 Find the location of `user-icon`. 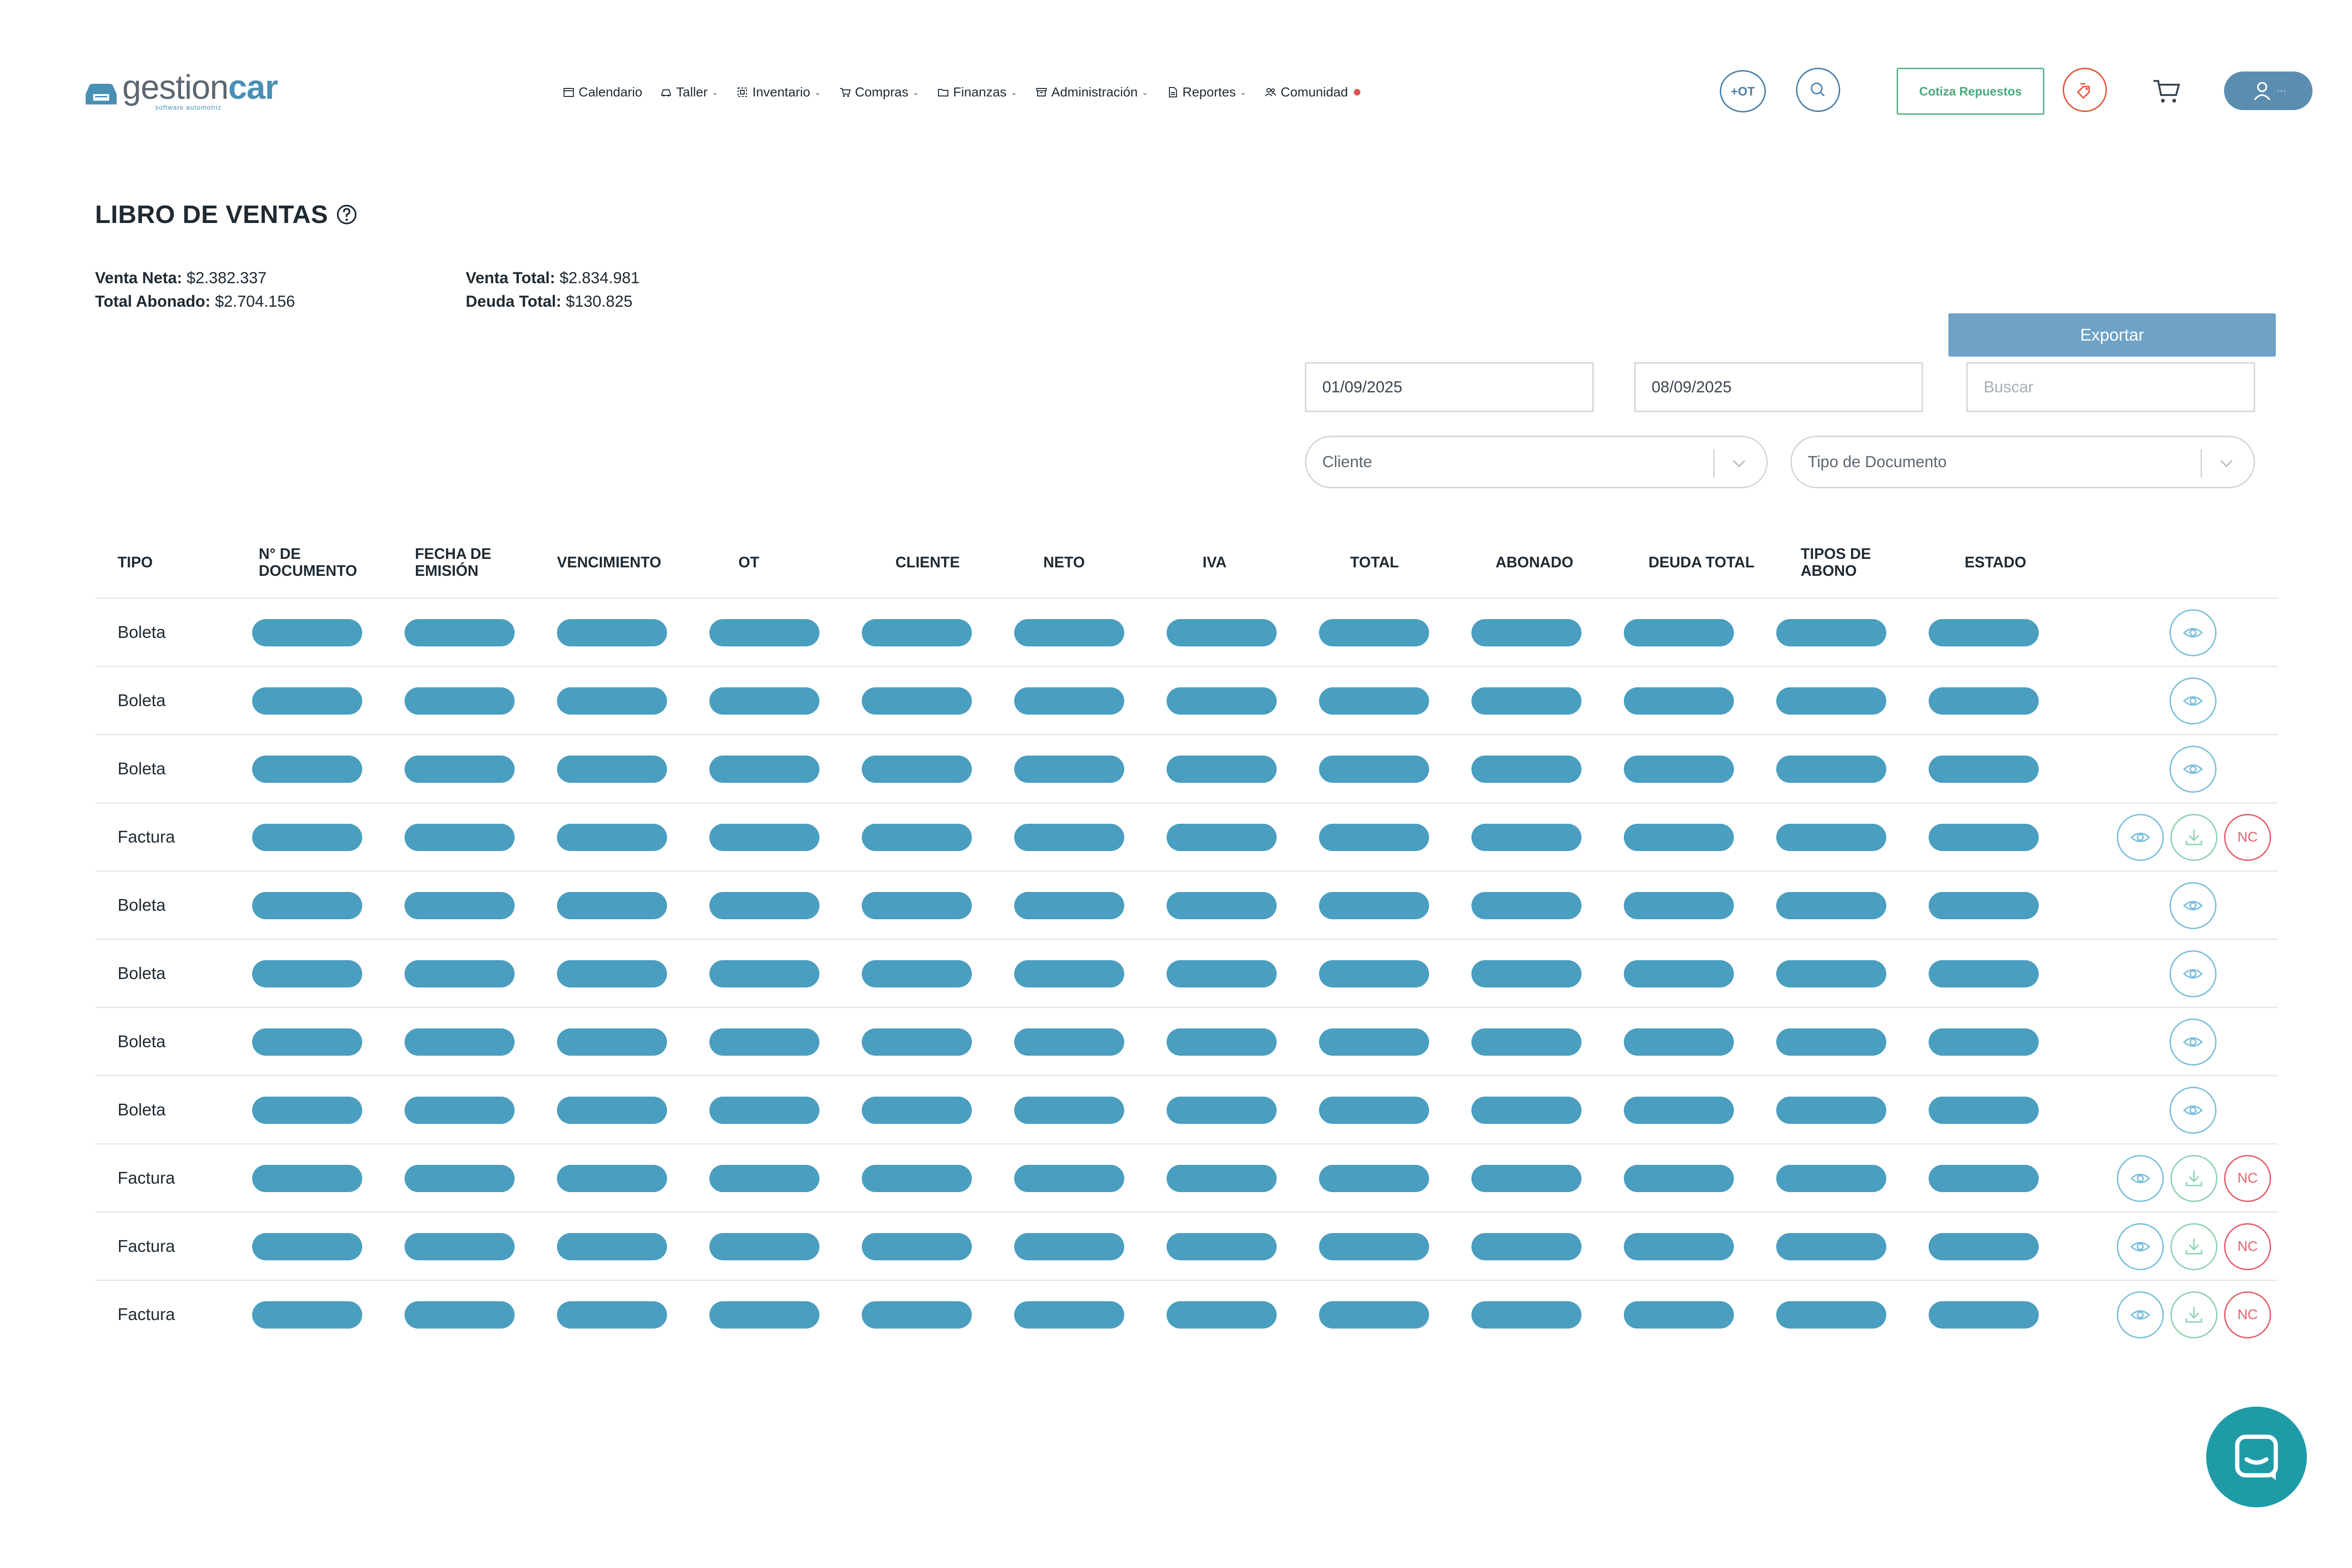

user-icon is located at coordinates (2262, 91).